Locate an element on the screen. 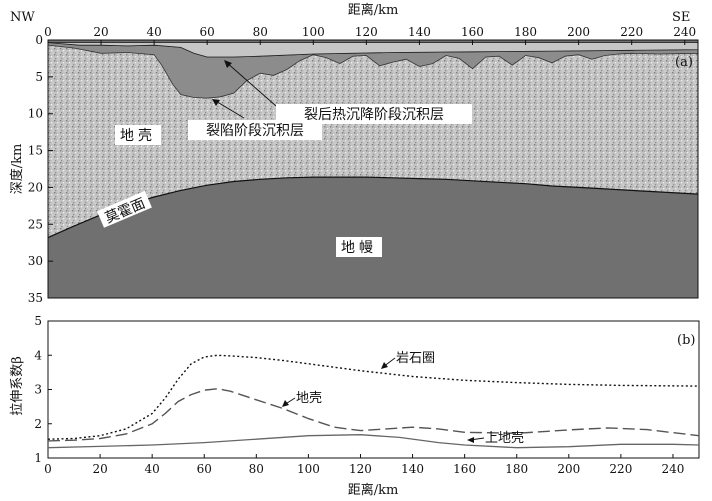 The height and width of the screenshot is (501, 712). arrowhead-crust is located at coordinates (285, 403).